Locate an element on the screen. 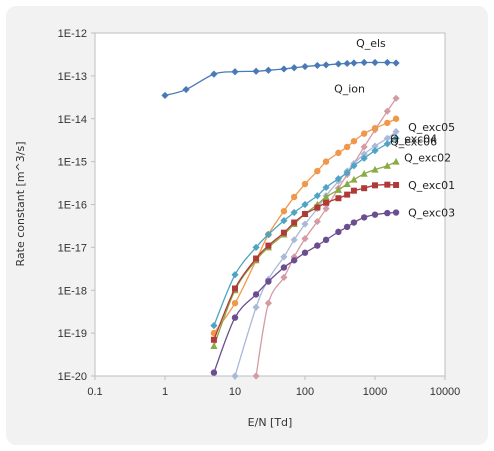 The height and width of the screenshot is (451, 494). x-axis-ticks: 0.1 1 10 100 1000 10000 is located at coordinates (273, 387).